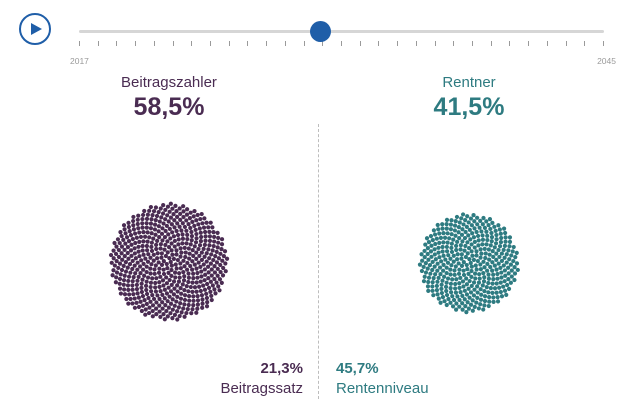 This screenshot has height=410, width=633. I want to click on slider-handle, so click(320, 31).